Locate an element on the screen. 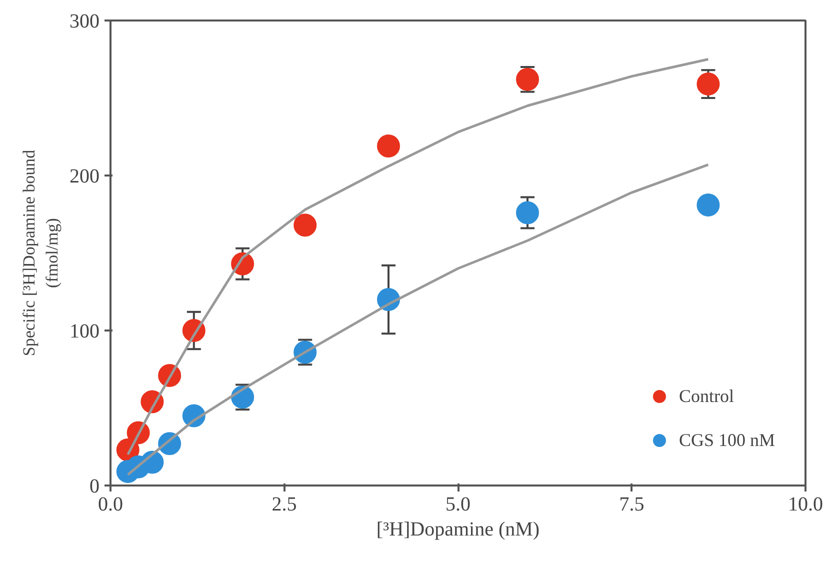 The height and width of the screenshot is (563, 838). x-tick-label: 7.5 is located at coordinates (631, 505).